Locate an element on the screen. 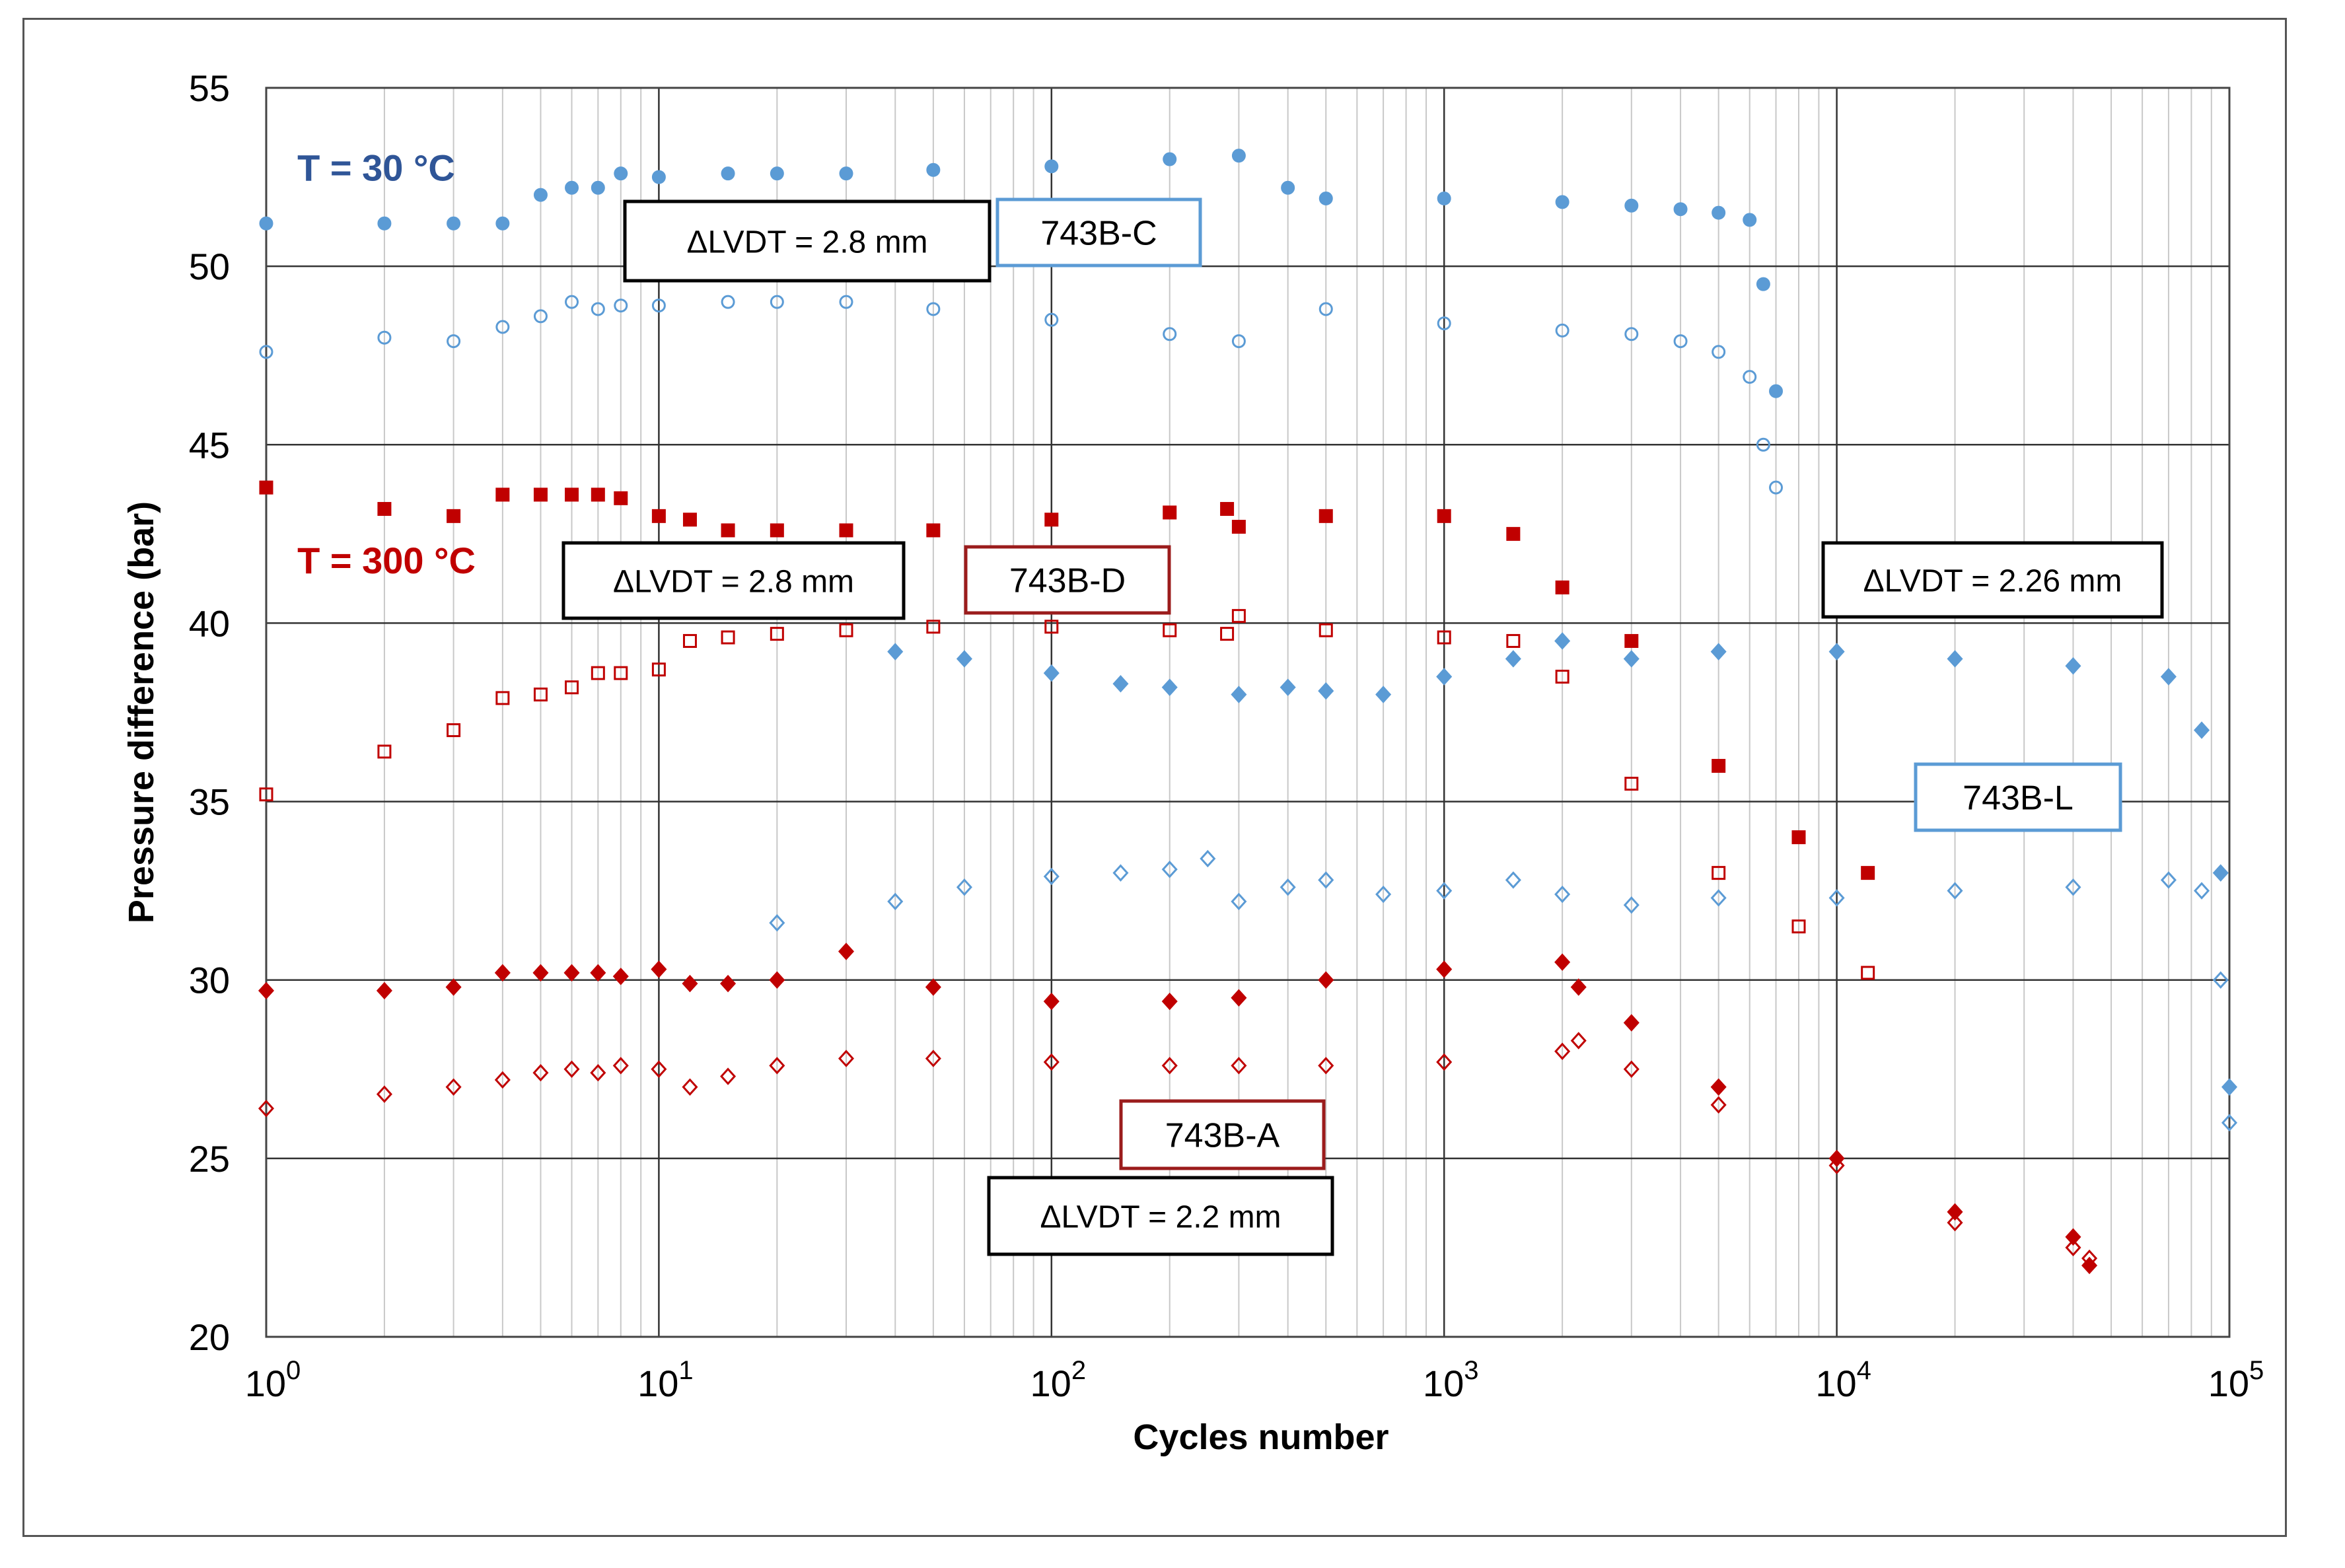  y-axis-tick-labels: 20 25 30 35 40 45 50 55 is located at coordinates (209, 712).